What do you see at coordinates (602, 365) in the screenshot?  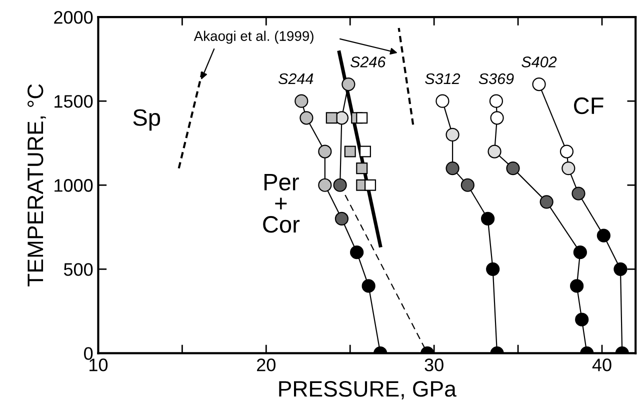 I see `x-tick-label: 40` at bounding box center [602, 365].